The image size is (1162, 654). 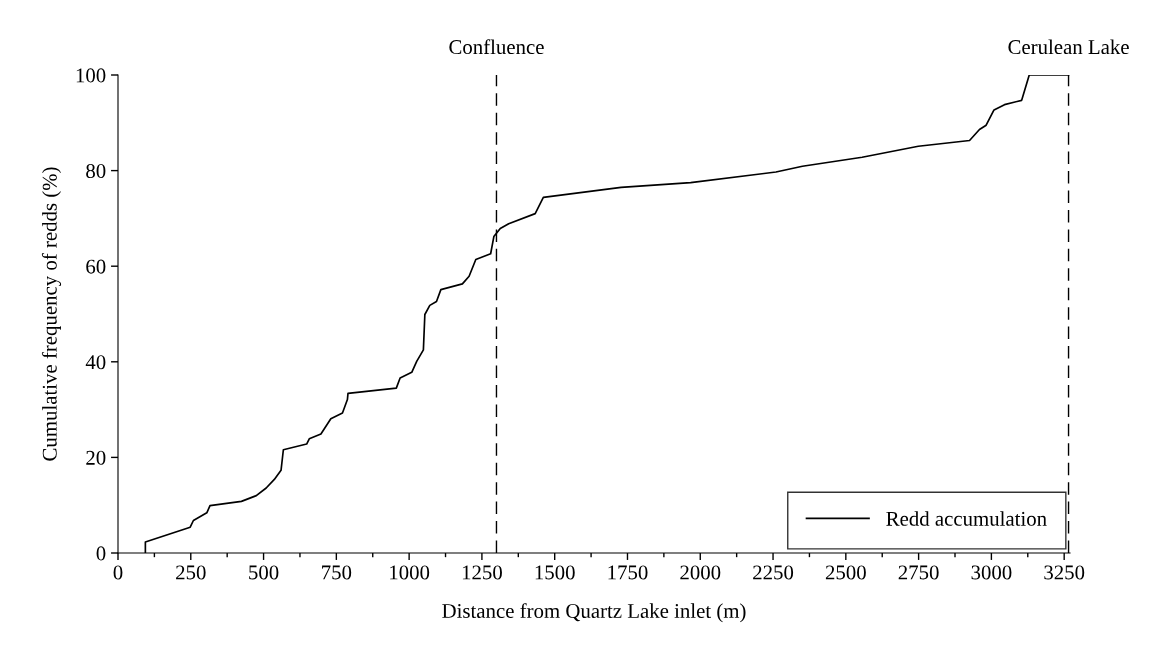 I want to click on x-tick-label: 0, so click(x=118, y=572).